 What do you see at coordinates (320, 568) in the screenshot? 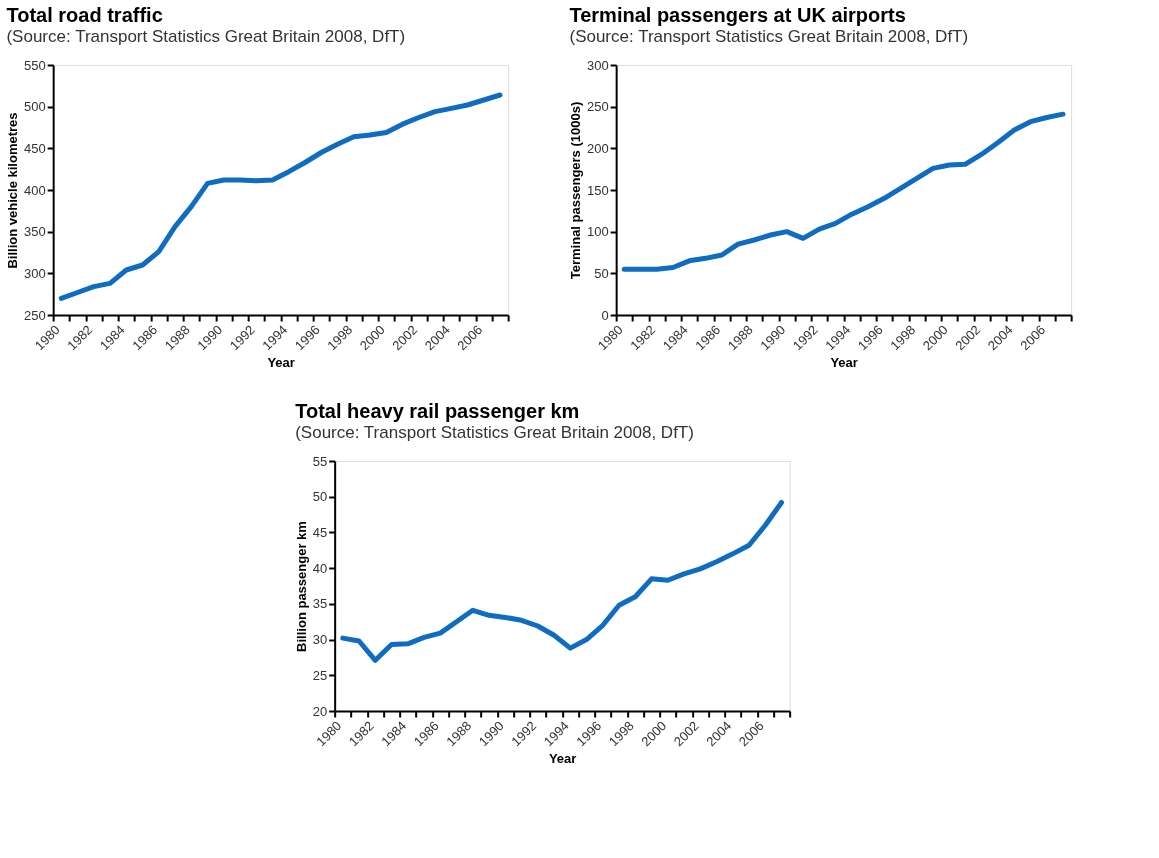
I see `y-tick-label: 40` at bounding box center [320, 568].